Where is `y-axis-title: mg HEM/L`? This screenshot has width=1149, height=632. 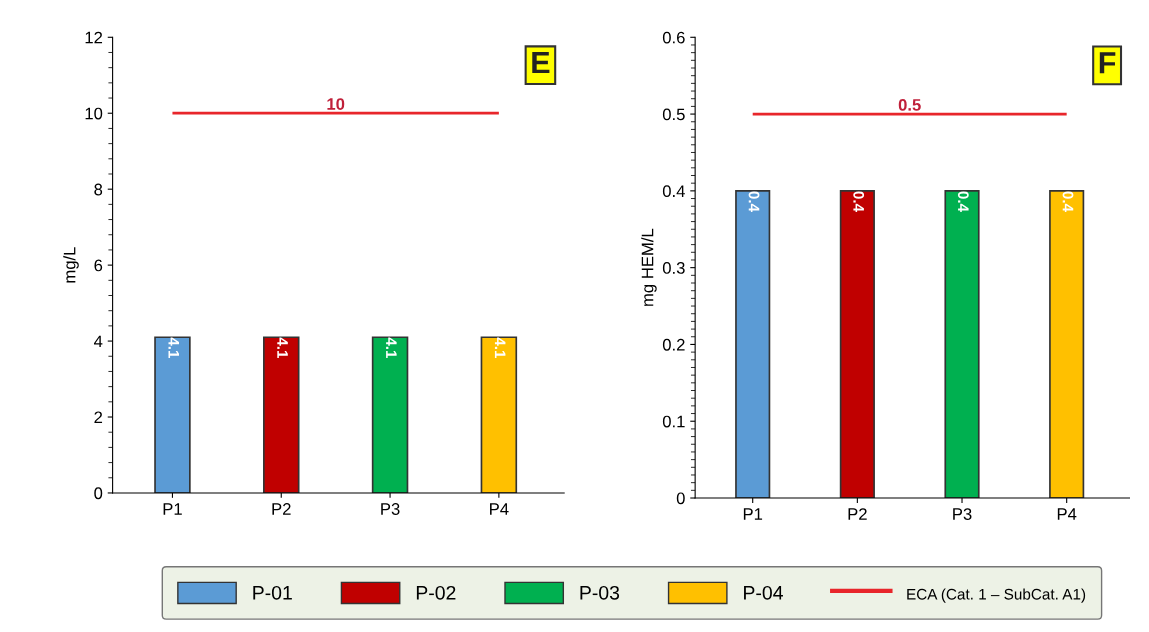
y-axis-title: mg HEM/L is located at coordinates (649, 267).